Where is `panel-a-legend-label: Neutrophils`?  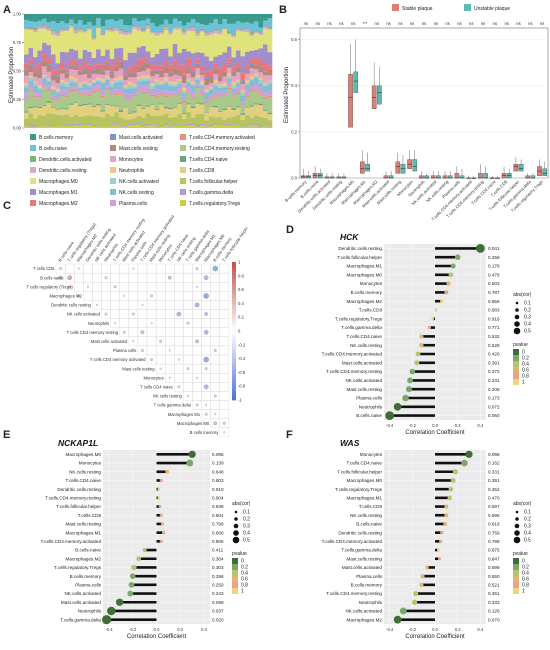
panel-a-legend-label: Neutrophils is located at coordinates (132, 171).